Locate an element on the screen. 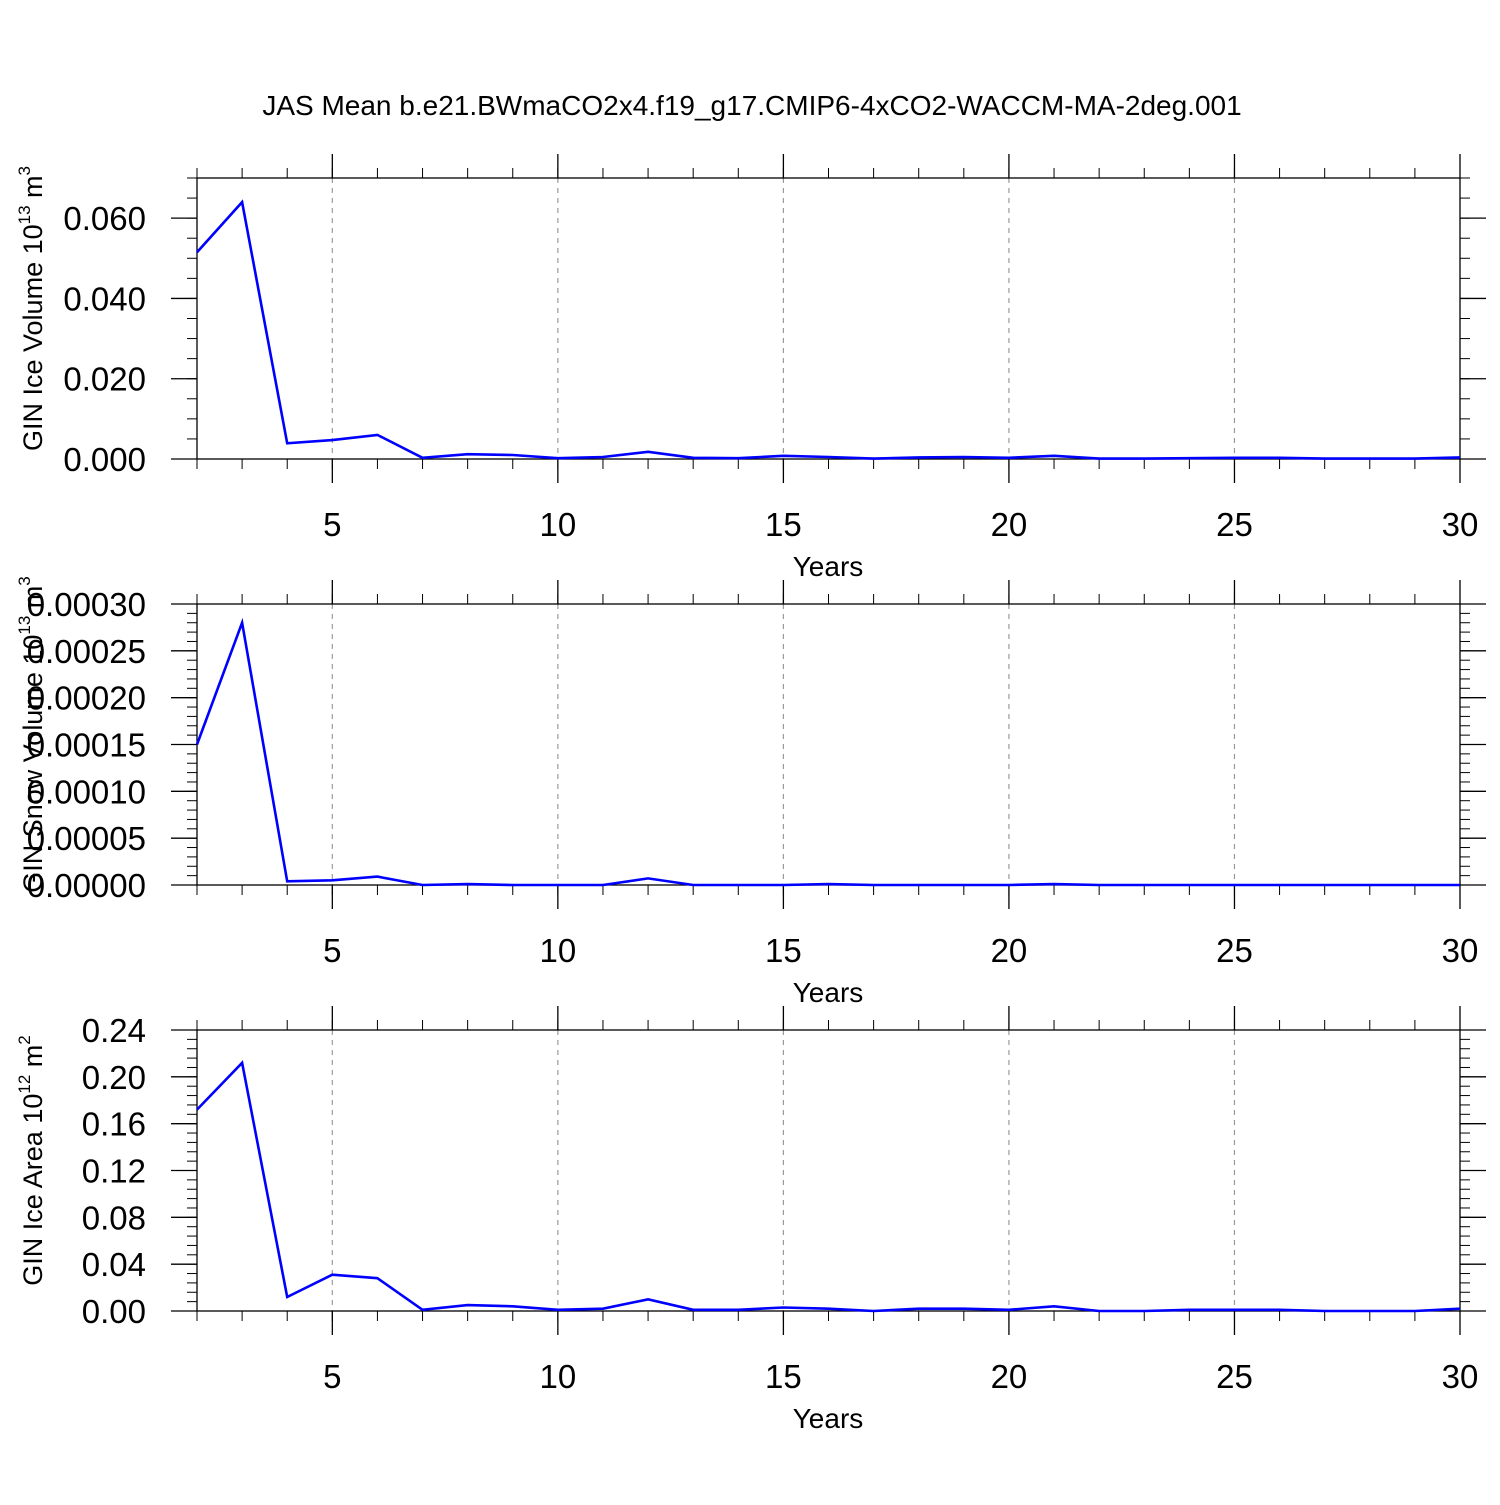 The height and width of the screenshot is (1505, 1500). y-tick-label: 0.12 is located at coordinates (114, 1171).